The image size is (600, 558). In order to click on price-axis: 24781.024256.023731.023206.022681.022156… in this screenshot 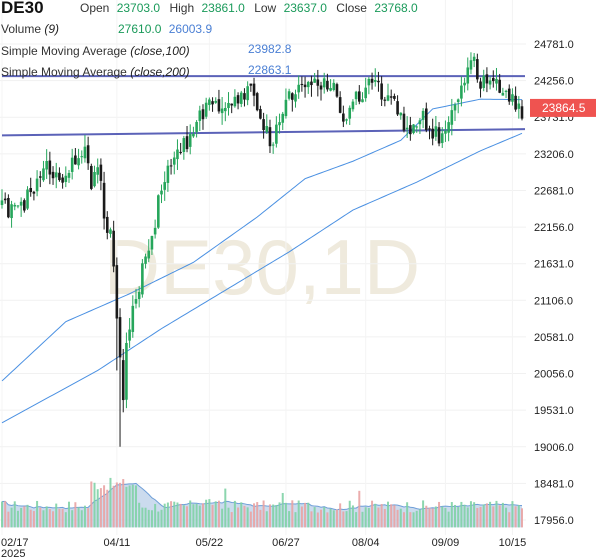, I will do `click(563, 279)`.